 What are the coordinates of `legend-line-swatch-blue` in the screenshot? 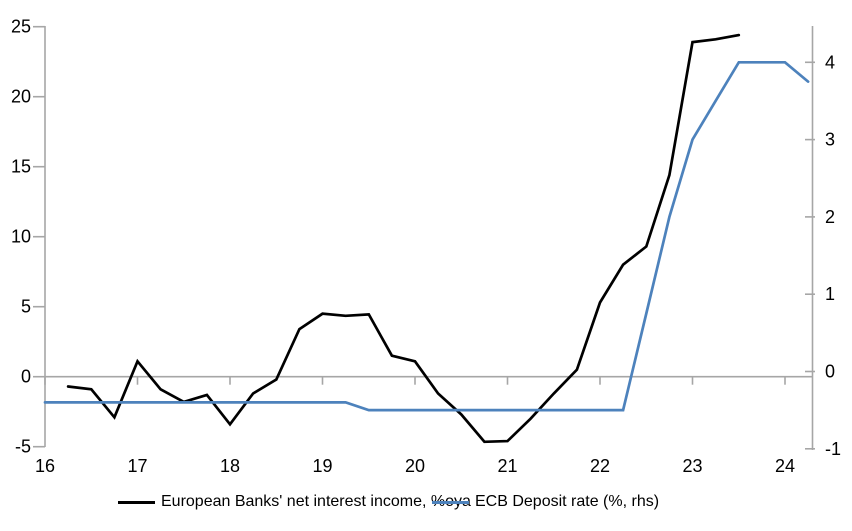 It's located at (450, 502).